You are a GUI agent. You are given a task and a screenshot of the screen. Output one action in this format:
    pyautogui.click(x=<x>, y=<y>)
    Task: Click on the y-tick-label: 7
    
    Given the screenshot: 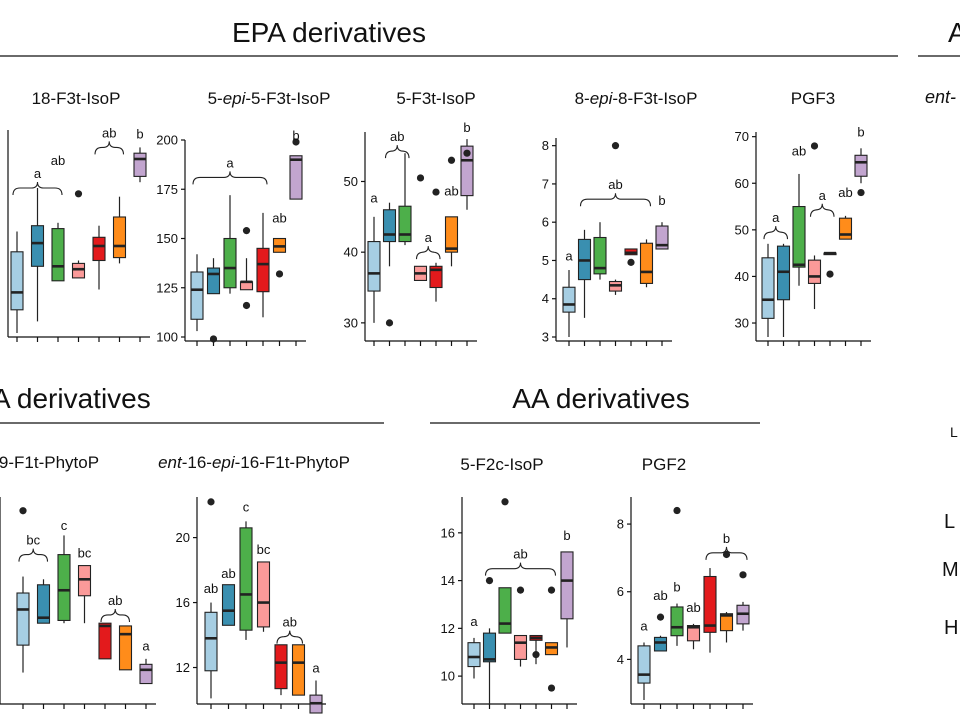 What is the action you would take?
    pyautogui.click(x=545, y=183)
    